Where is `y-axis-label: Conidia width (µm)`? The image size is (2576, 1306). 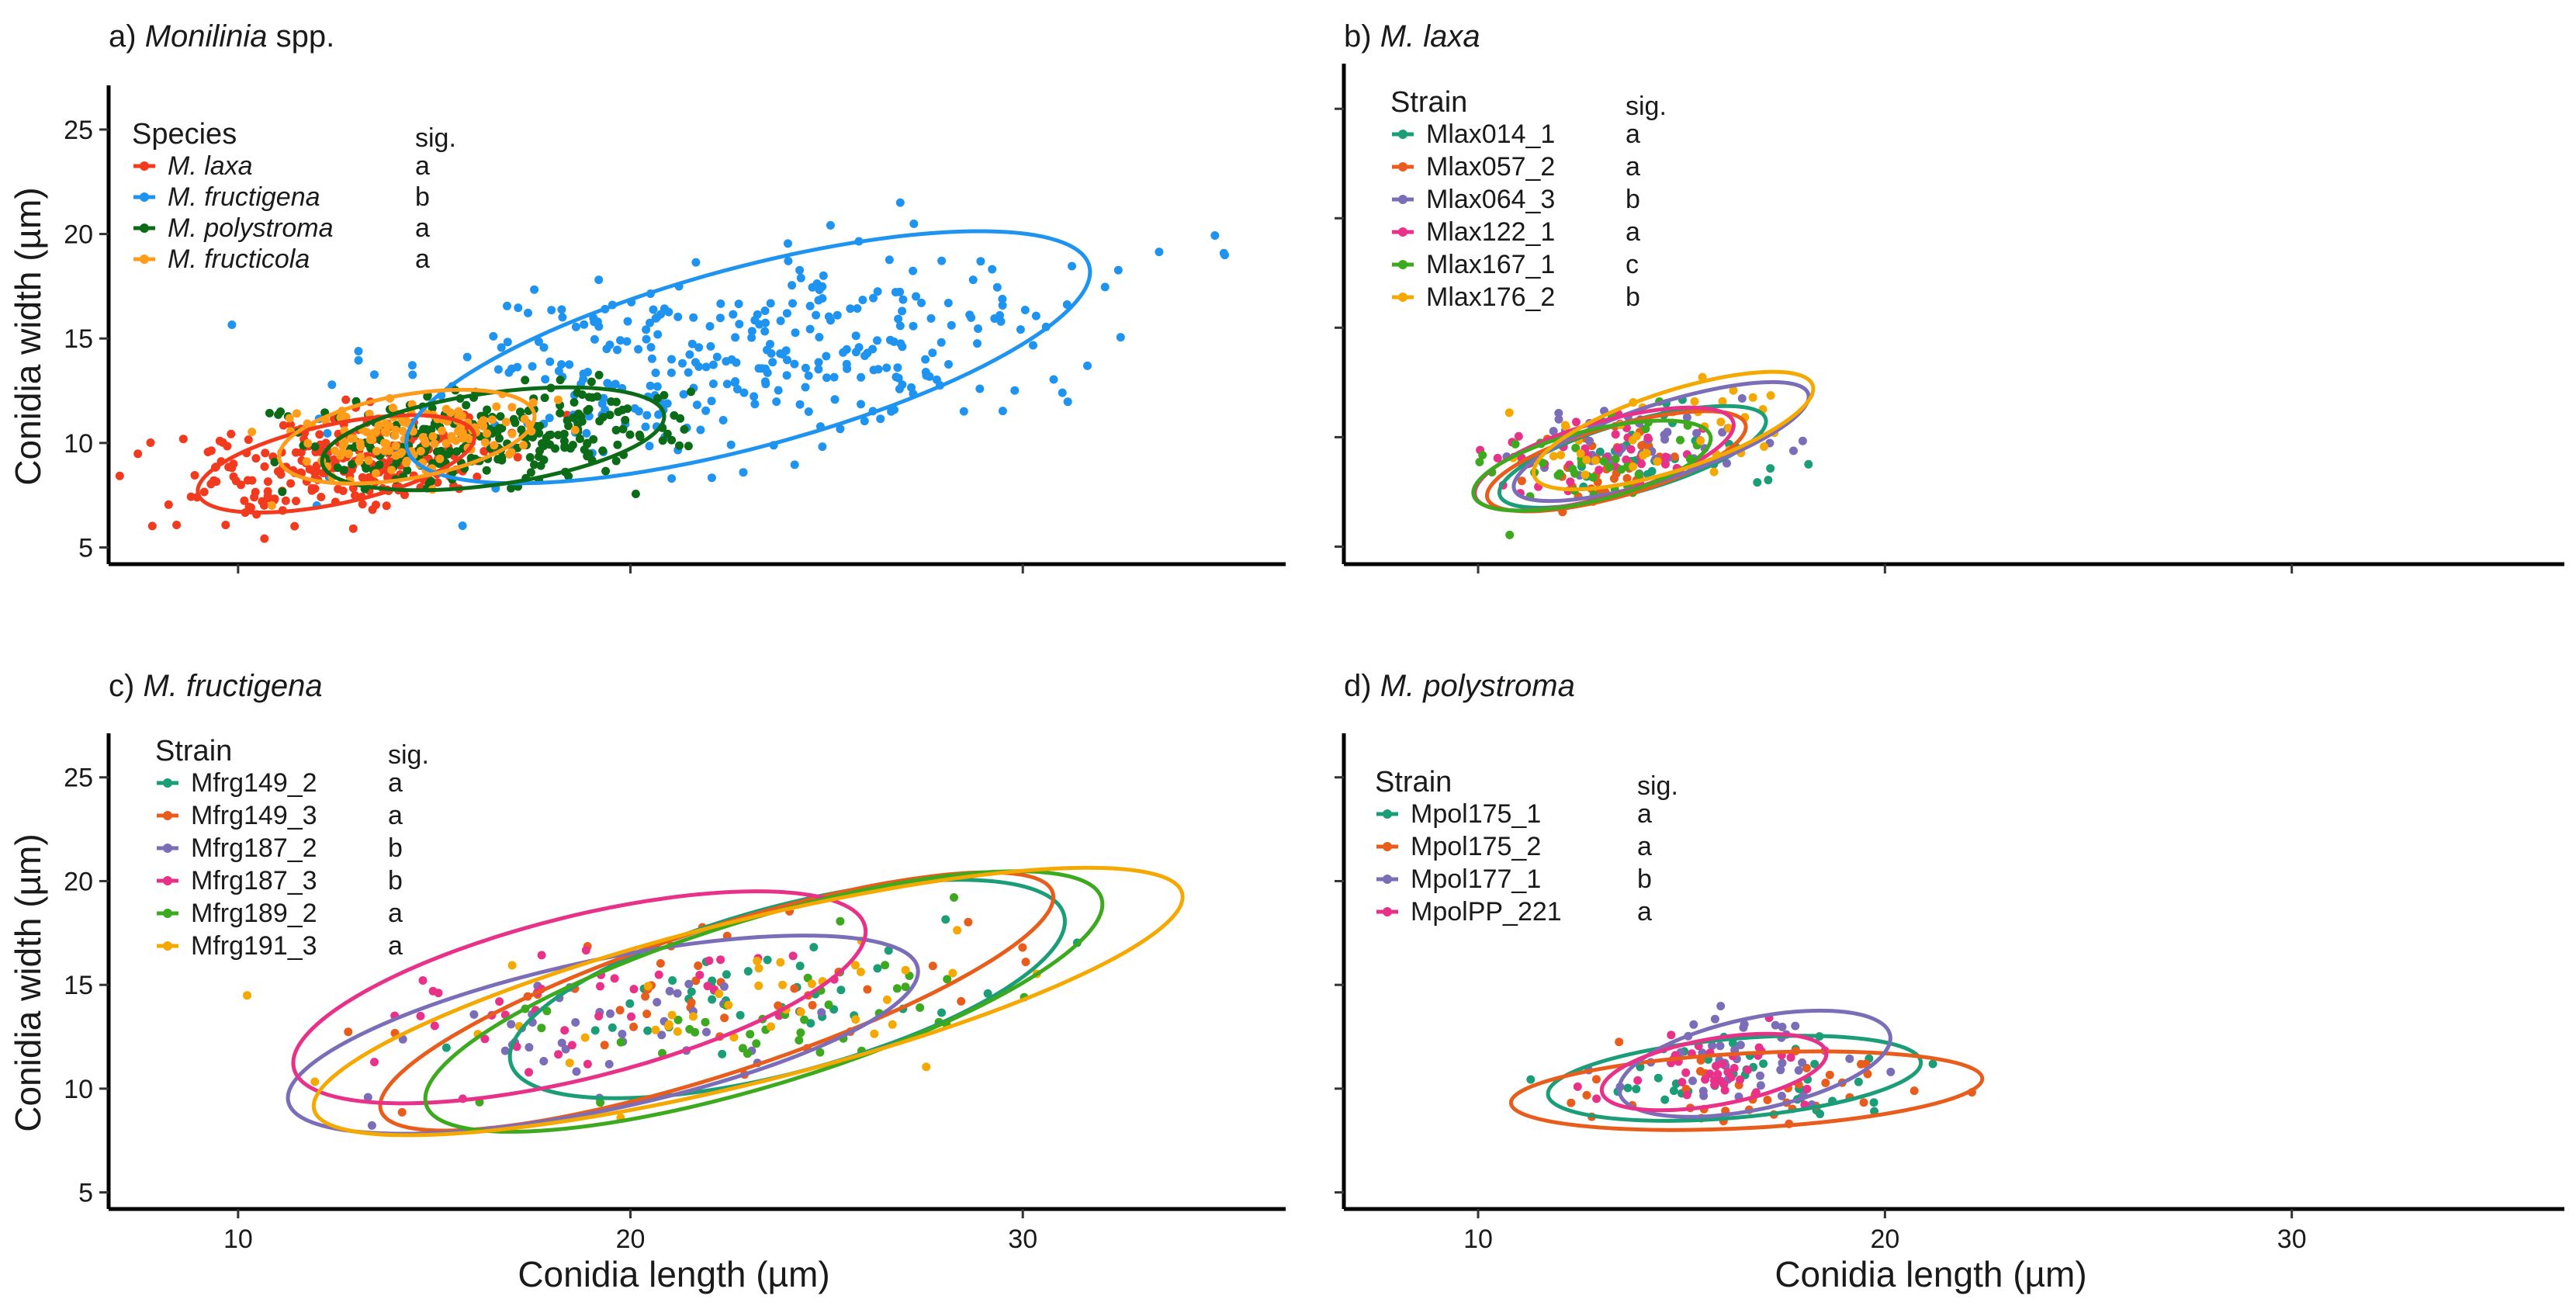 y-axis-label: Conidia width (µm) is located at coordinates (28, 336).